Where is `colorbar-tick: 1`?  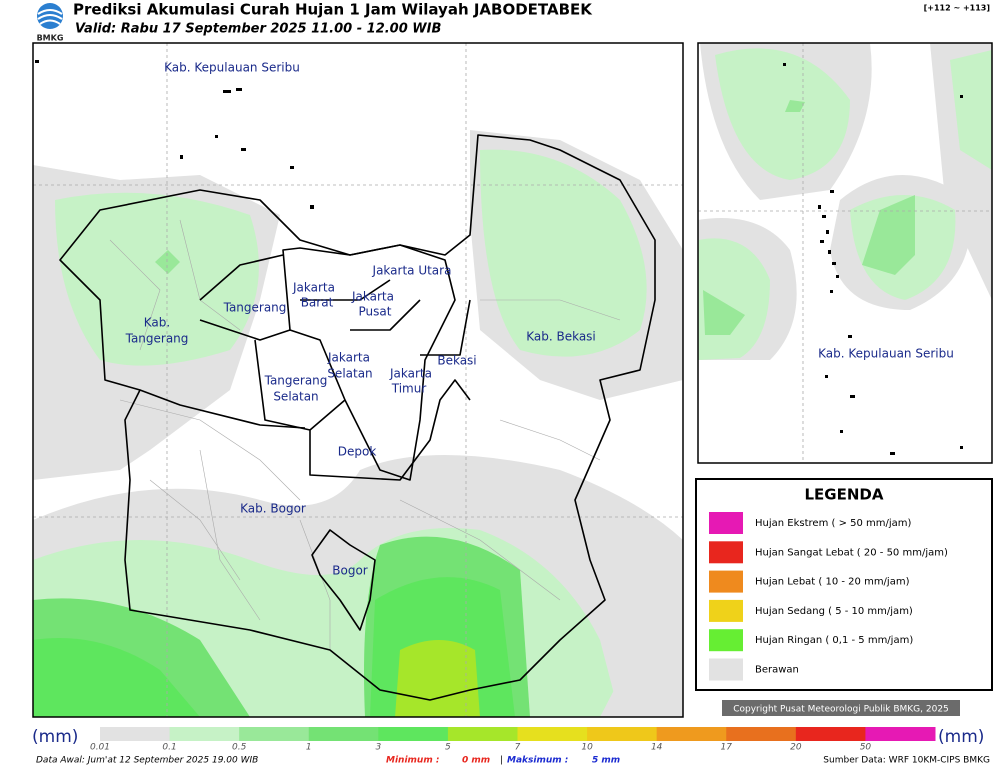
colorbar-tick: 1 is located at coordinates (309, 748).